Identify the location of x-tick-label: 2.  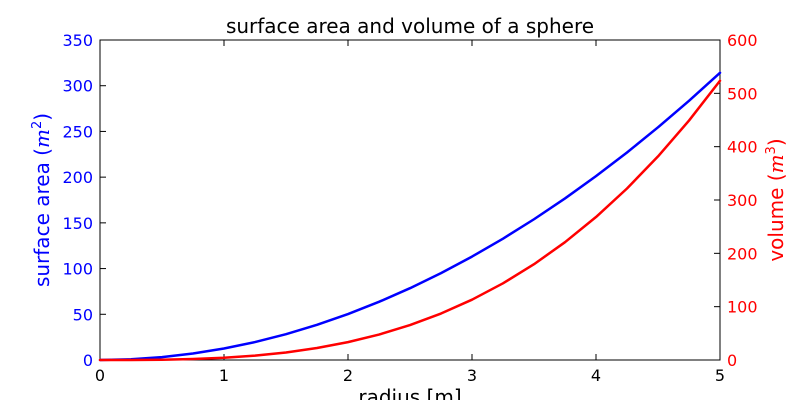
(348, 375).